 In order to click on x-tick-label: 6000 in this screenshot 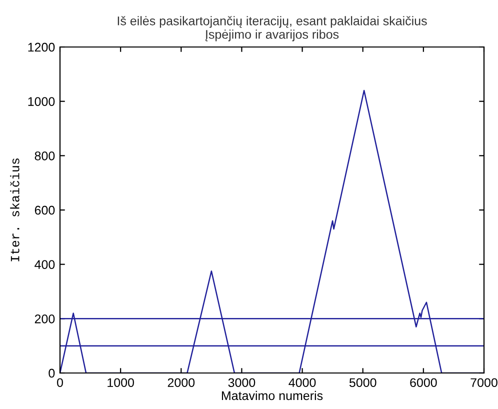, I will do `click(423, 383)`.